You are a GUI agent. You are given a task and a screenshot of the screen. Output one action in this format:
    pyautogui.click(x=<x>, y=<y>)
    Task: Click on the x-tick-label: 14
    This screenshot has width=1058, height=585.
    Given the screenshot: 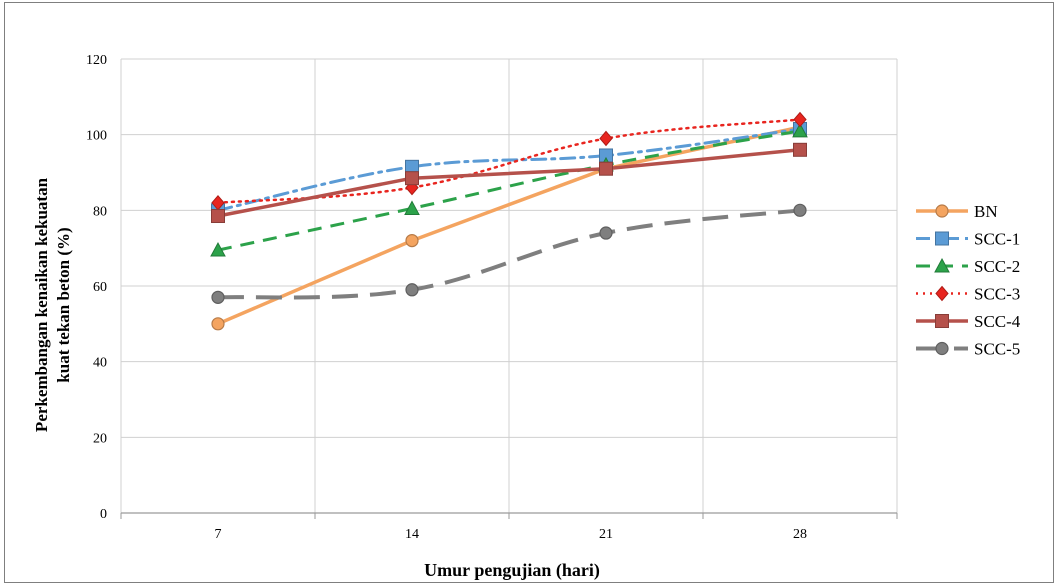 What is the action you would take?
    pyautogui.click(x=412, y=534)
    